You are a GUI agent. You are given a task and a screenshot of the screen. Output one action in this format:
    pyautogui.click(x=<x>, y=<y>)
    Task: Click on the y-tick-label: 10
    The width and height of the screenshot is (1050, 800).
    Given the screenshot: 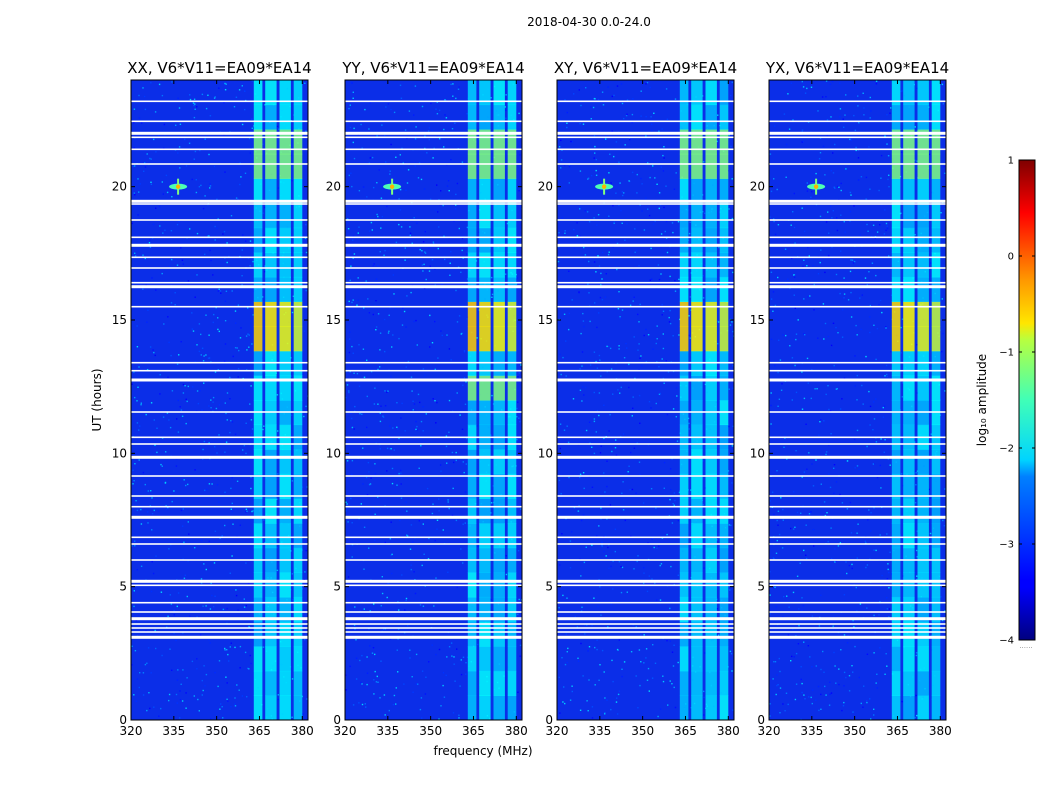 What is the action you would take?
    pyautogui.click(x=119, y=453)
    